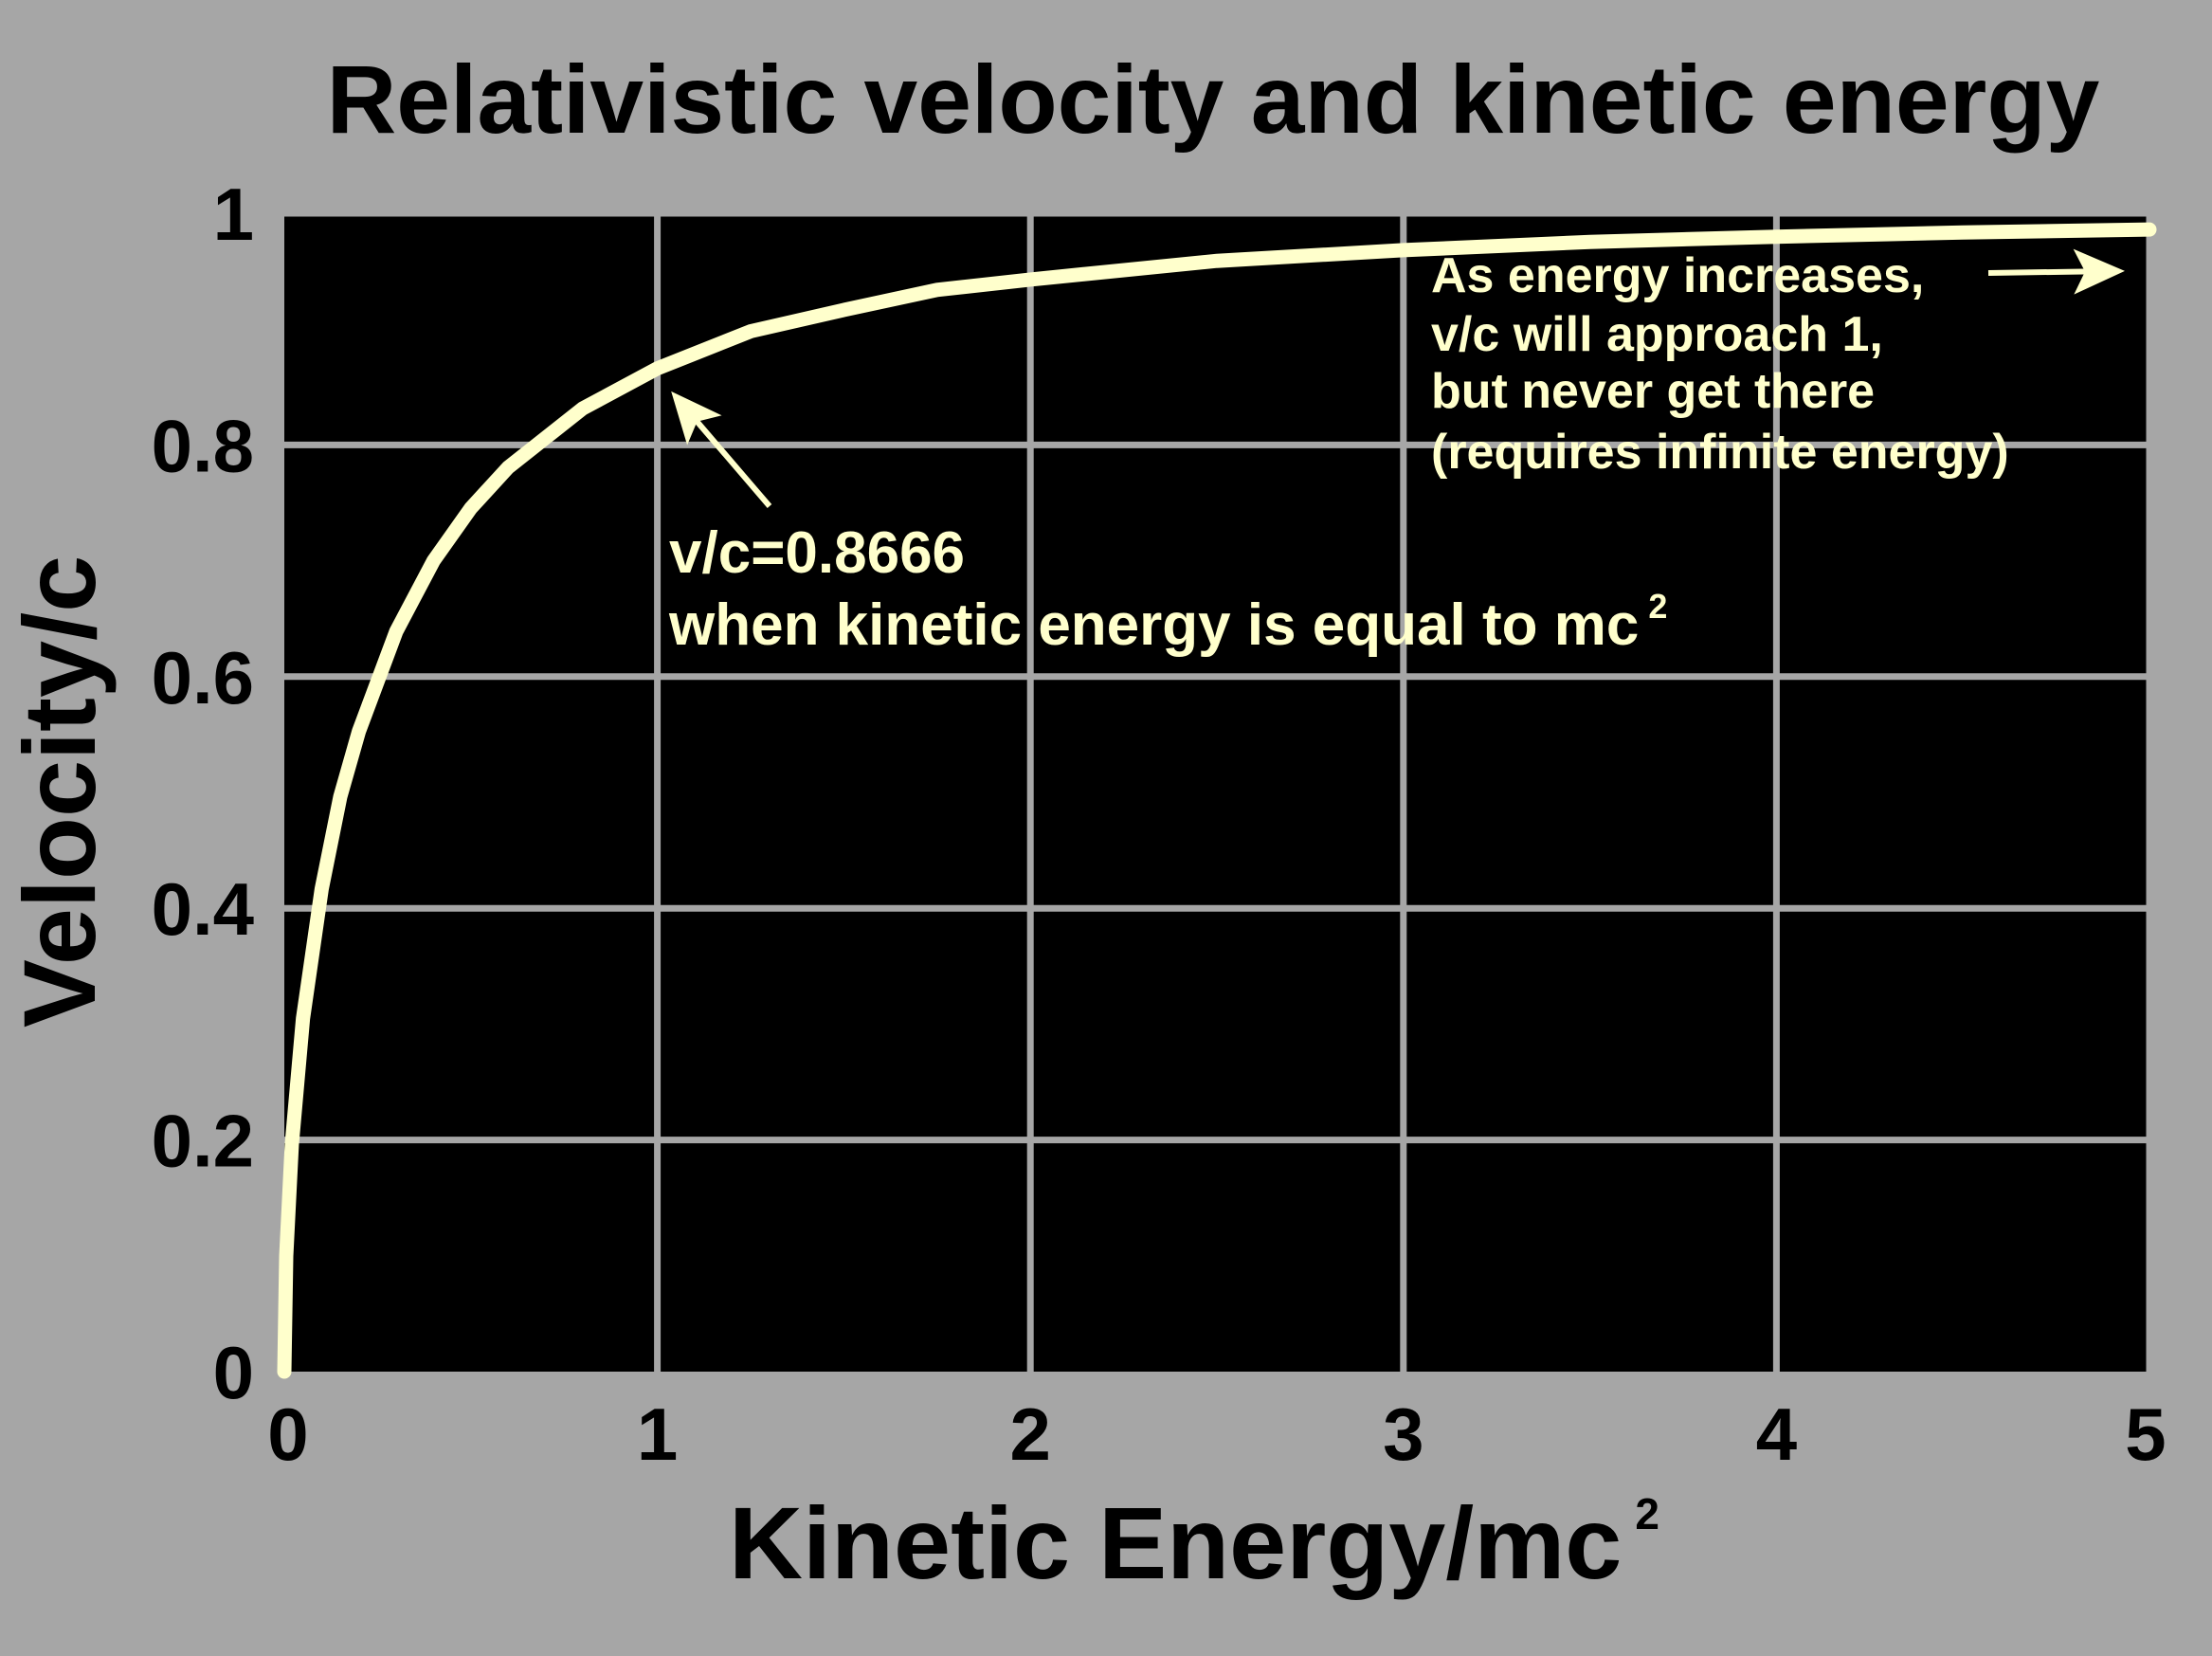 This screenshot has width=2212, height=1656. What do you see at coordinates (2056, 271) in the screenshot?
I see `limit-annotation-arrow` at bounding box center [2056, 271].